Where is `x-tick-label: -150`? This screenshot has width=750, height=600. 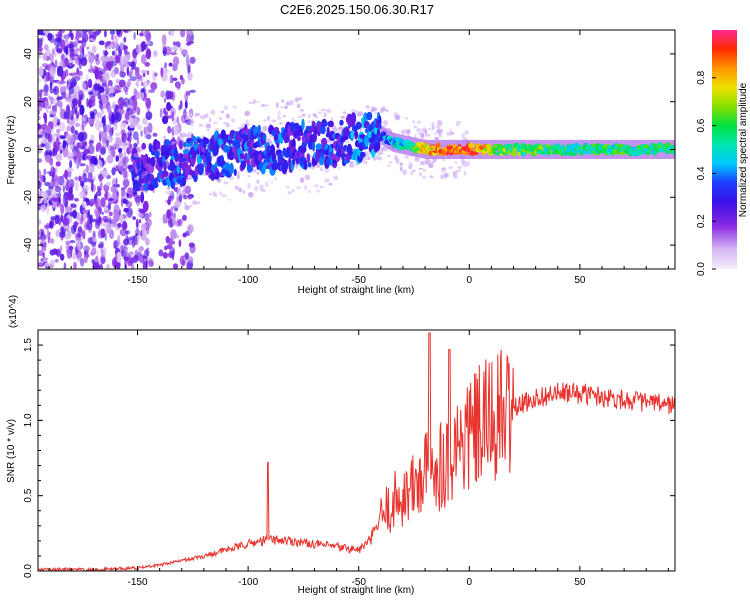 x-tick-label: -150 is located at coordinates (138, 280).